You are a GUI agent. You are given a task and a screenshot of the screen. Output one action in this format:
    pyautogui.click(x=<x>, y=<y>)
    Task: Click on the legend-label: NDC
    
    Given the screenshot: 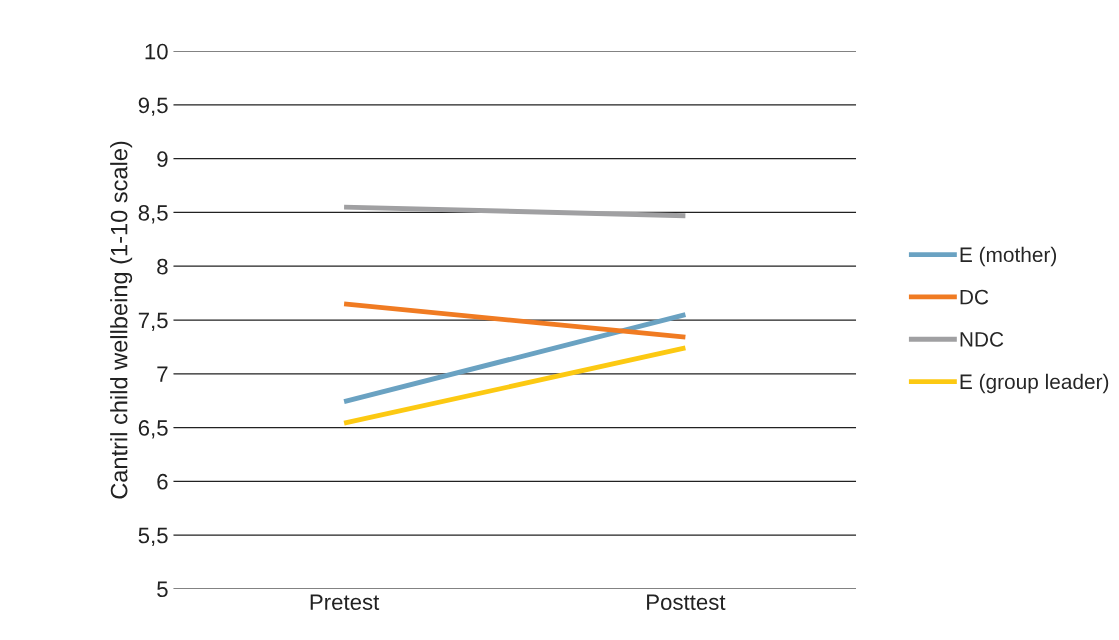 What is the action you would take?
    pyautogui.click(x=982, y=339)
    